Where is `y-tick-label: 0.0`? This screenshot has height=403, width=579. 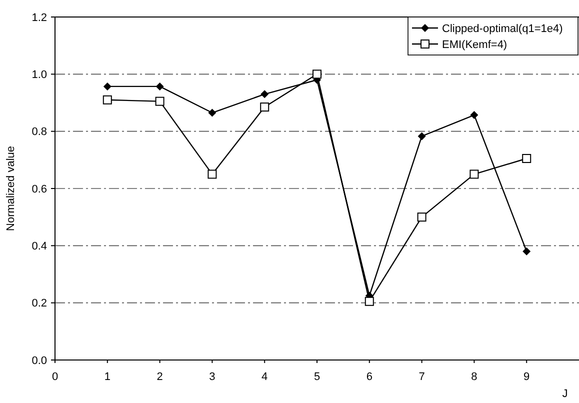
y-tick-label: 0.0 is located at coordinates (39, 360).